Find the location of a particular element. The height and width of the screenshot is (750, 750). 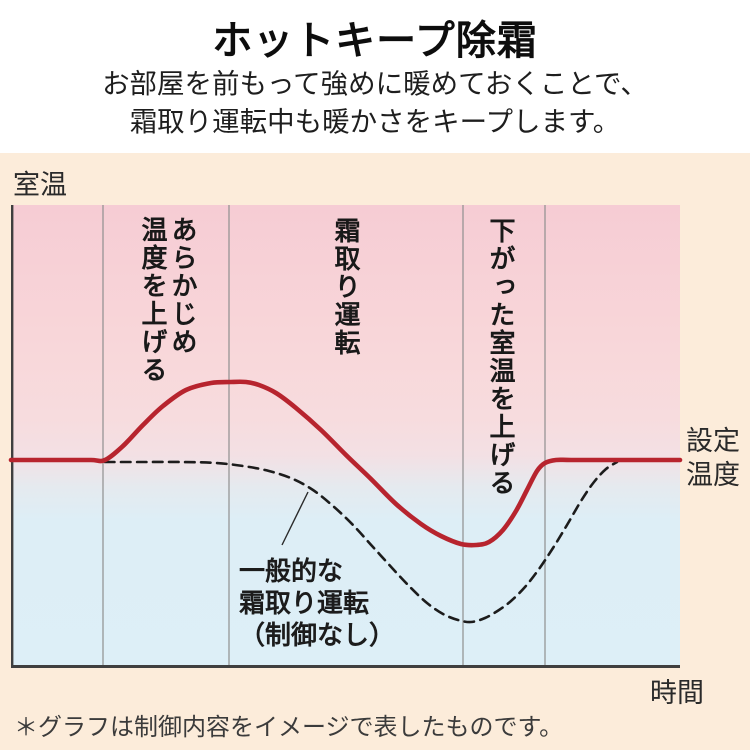

region-label-preheat-line-2: 温度を上げる is located at coordinates (153, 300).